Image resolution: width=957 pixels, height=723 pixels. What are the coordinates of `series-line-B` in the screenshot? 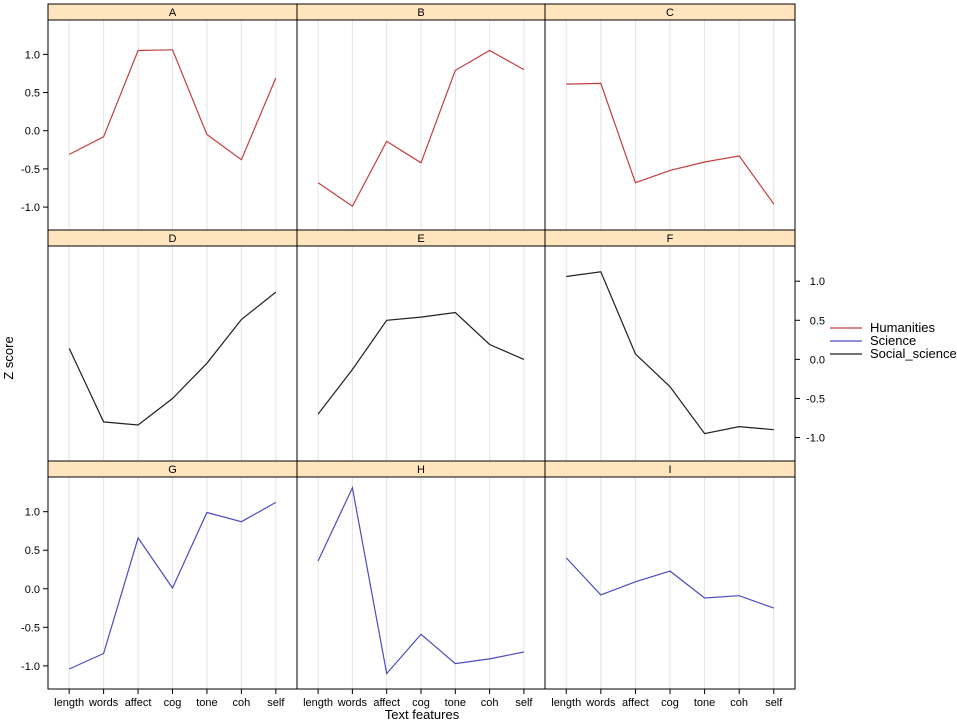 It's located at (421, 128).